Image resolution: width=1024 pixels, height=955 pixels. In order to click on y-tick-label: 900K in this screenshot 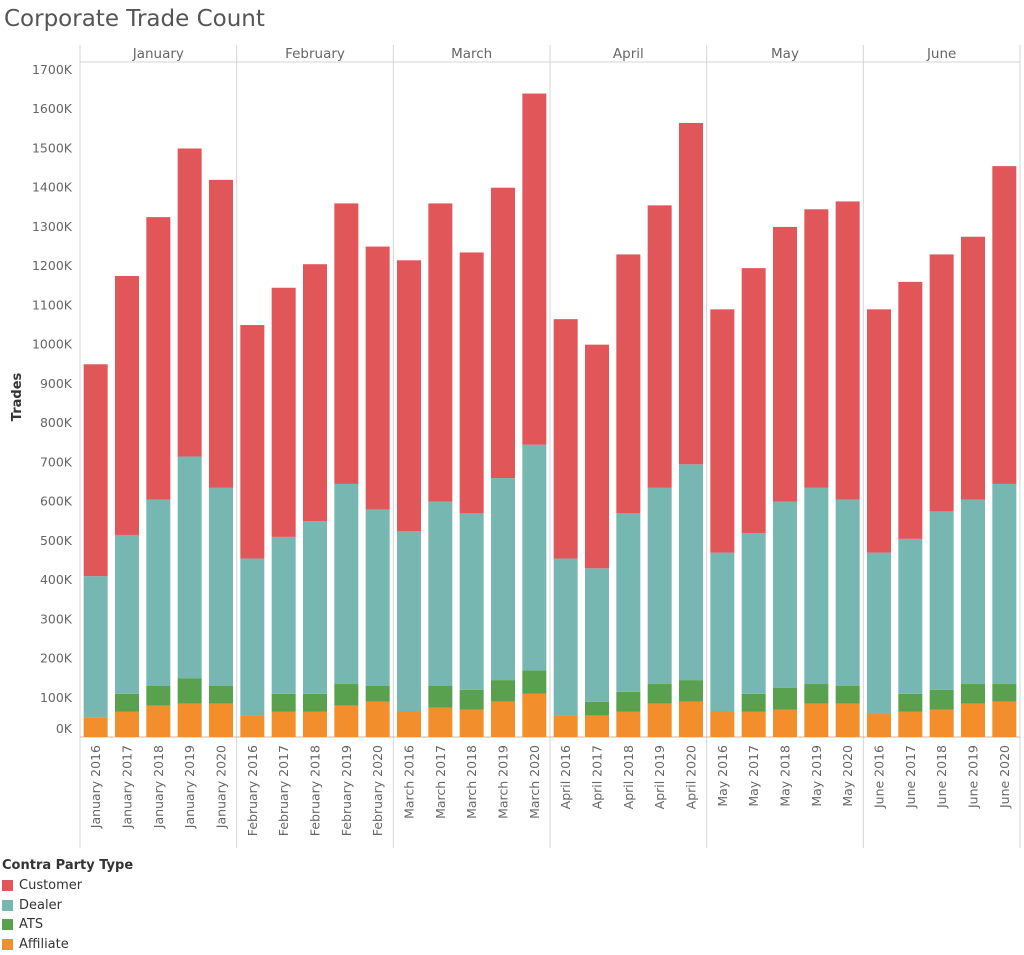, I will do `click(56, 383)`.